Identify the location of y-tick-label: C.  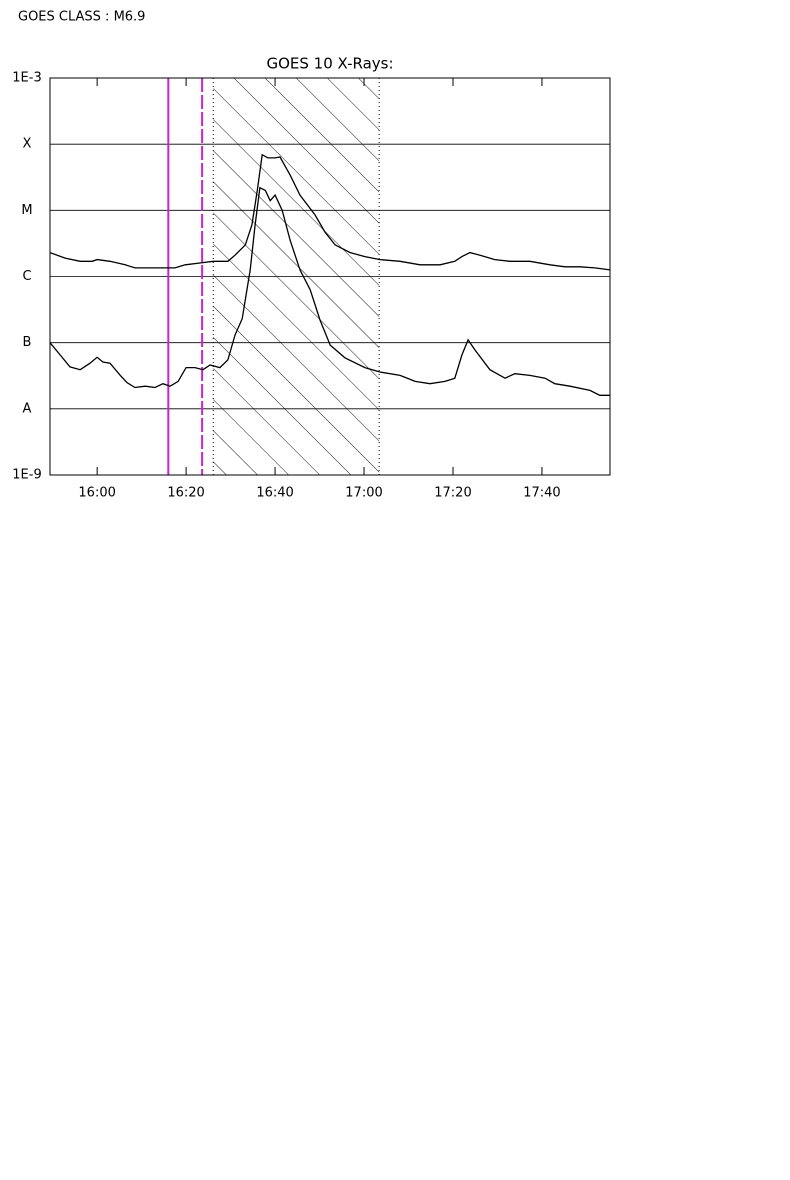
(26, 276).